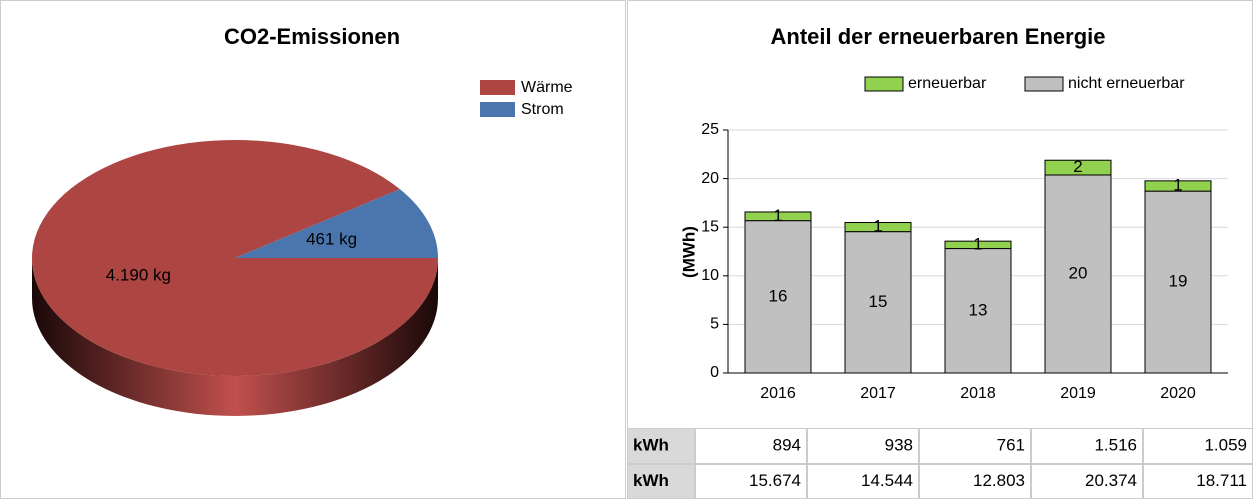  I want to click on table-text: 20.374, so click(1111, 480).